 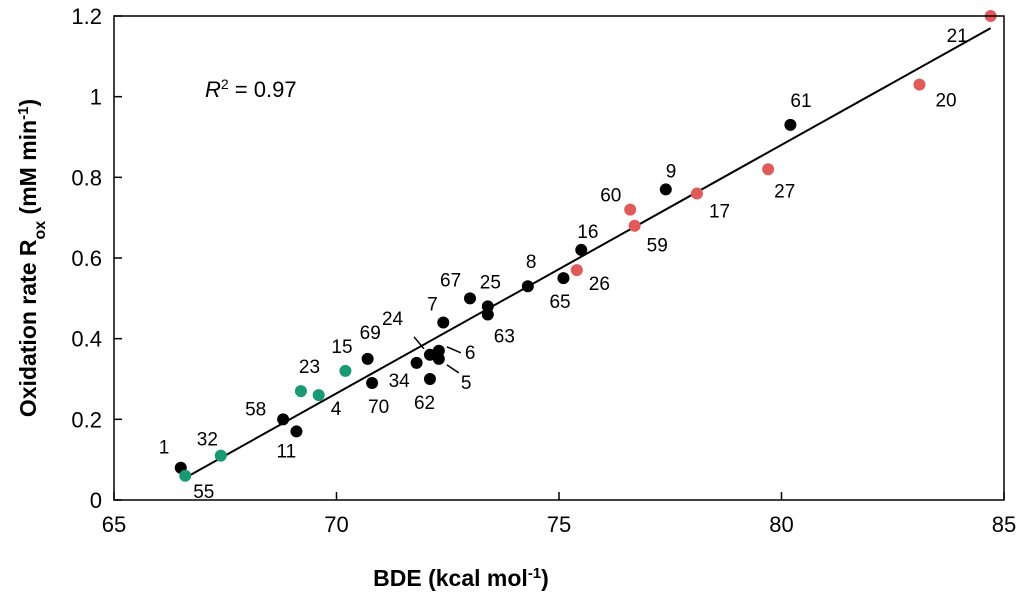 What do you see at coordinates (263, 89) in the screenshot?
I see `r-squared-value: = 0.97` at bounding box center [263, 89].